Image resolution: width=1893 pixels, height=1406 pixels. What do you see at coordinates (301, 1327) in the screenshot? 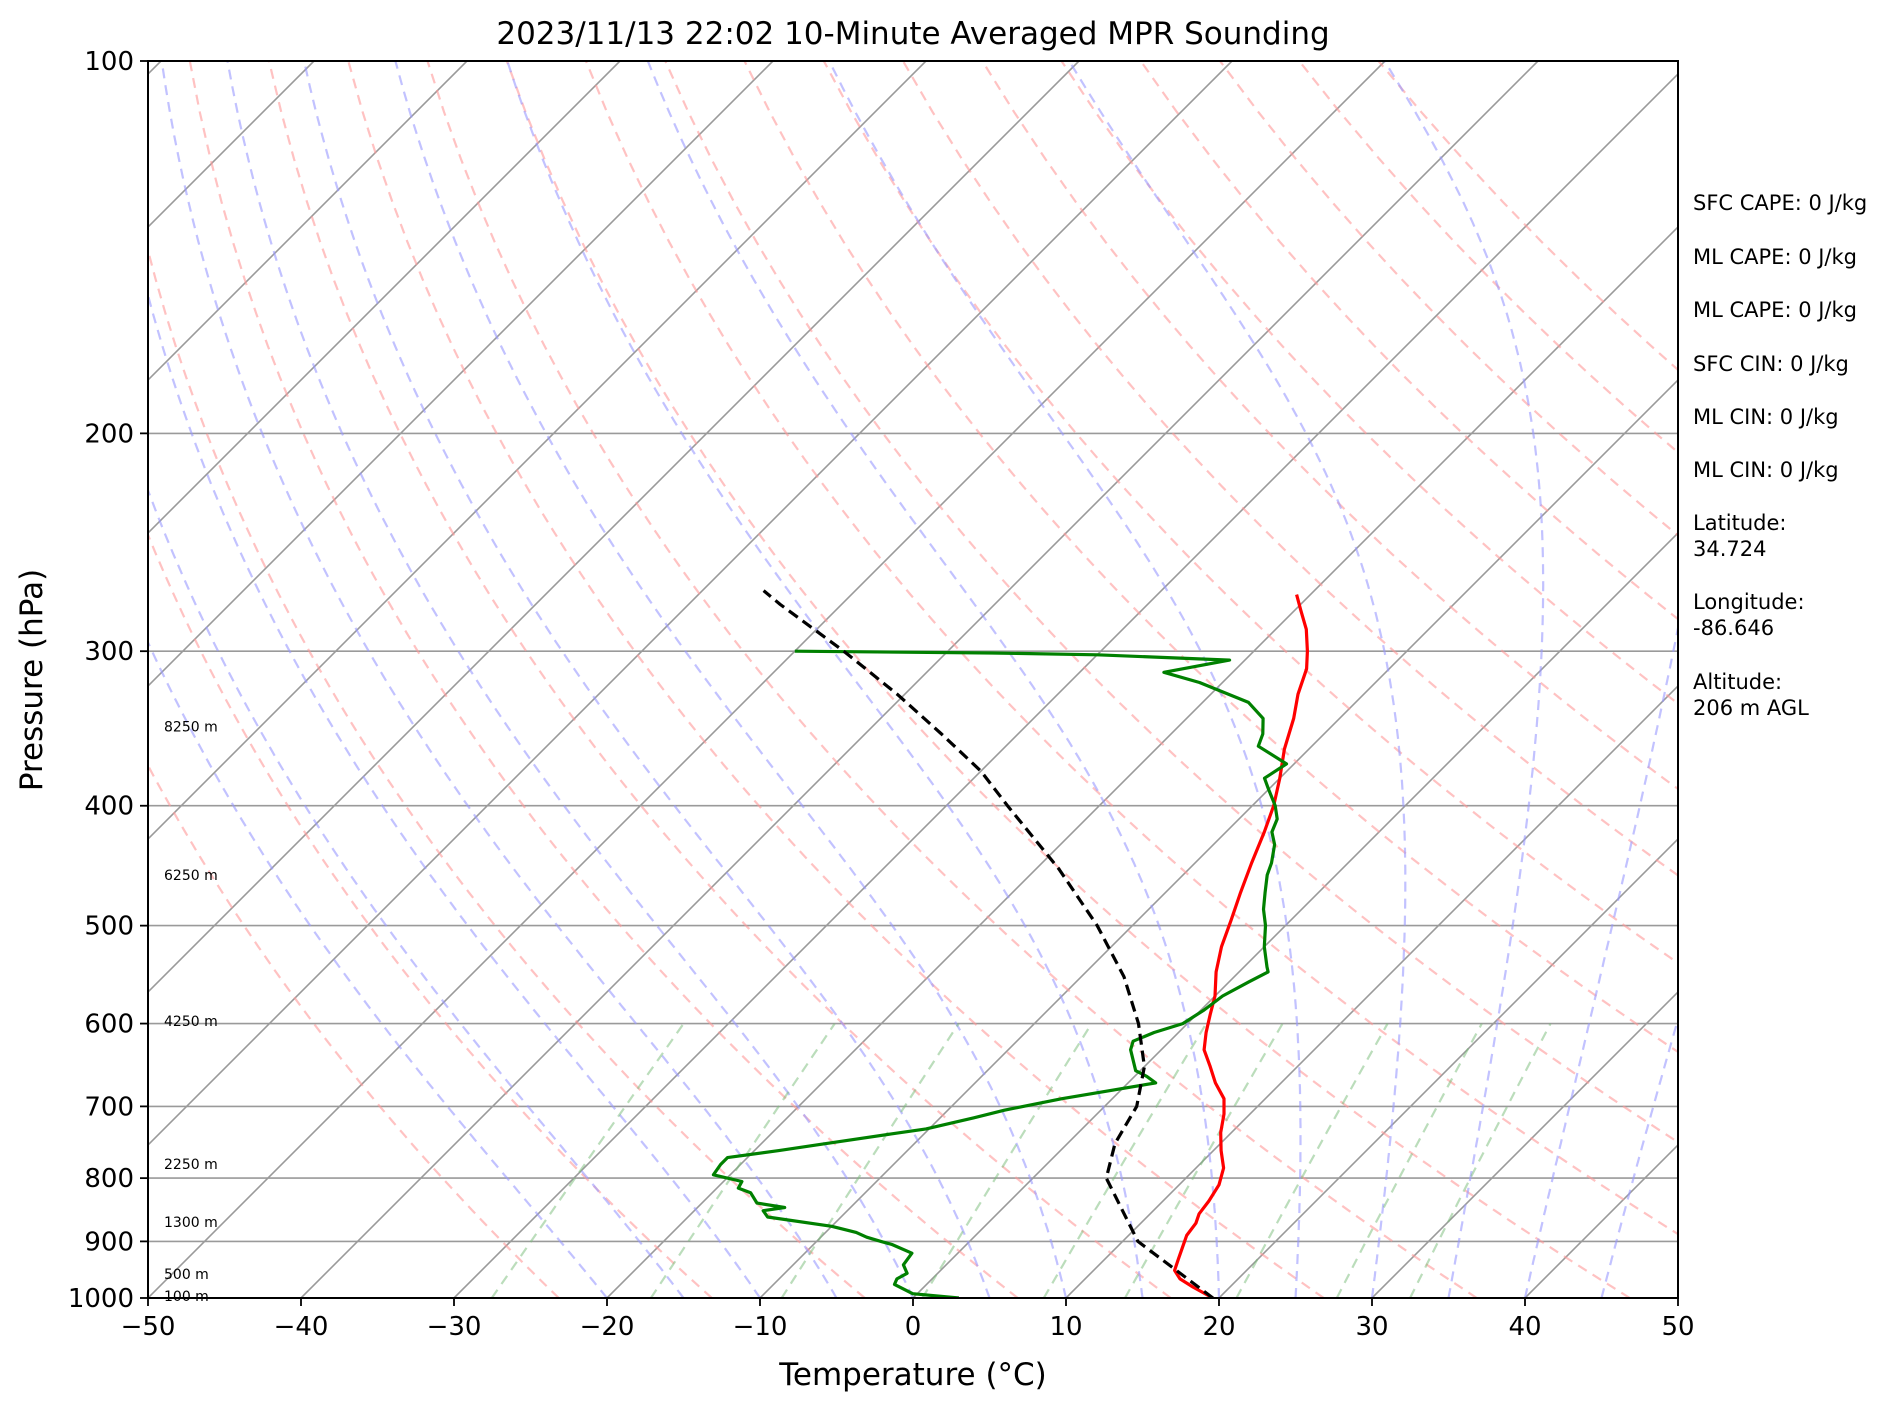
I see `x-tick-label: −40` at bounding box center [301, 1327].